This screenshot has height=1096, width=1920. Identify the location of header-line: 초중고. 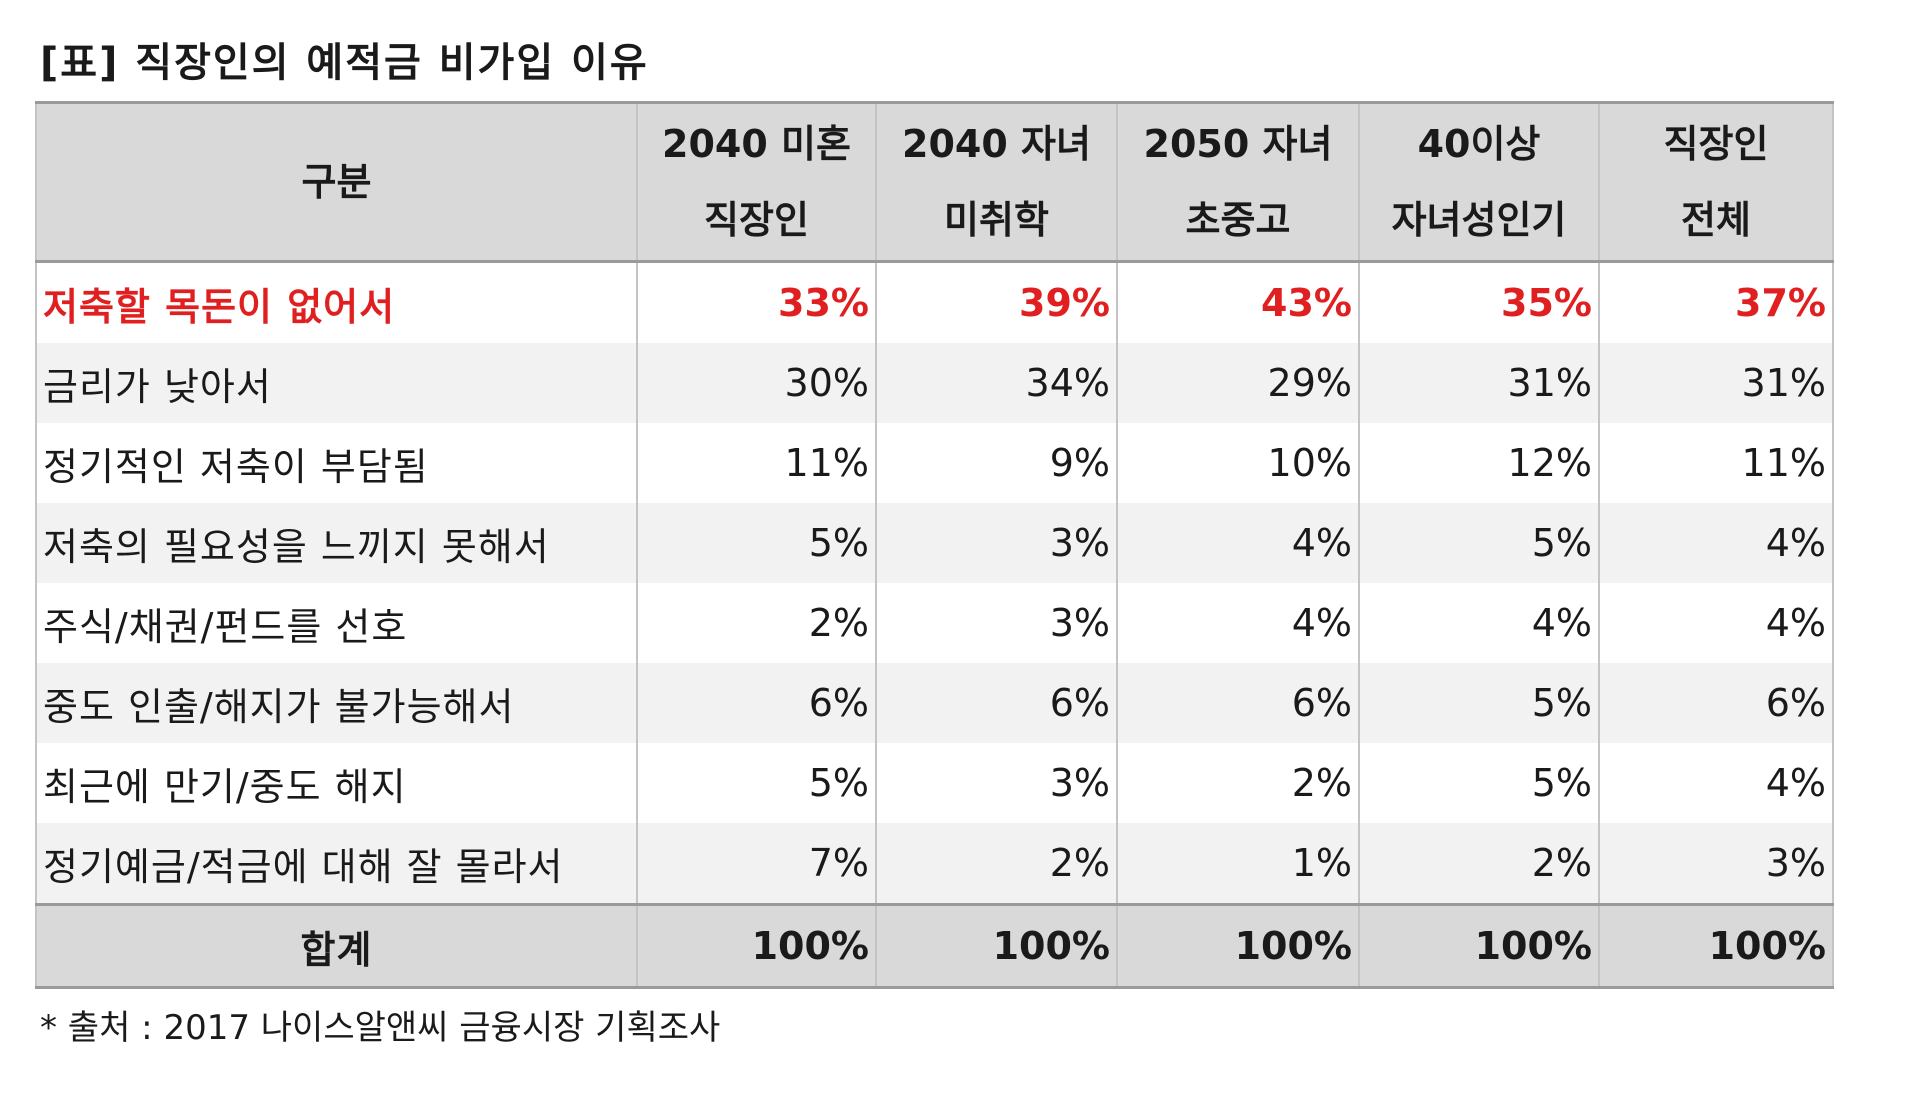
(1238, 220).